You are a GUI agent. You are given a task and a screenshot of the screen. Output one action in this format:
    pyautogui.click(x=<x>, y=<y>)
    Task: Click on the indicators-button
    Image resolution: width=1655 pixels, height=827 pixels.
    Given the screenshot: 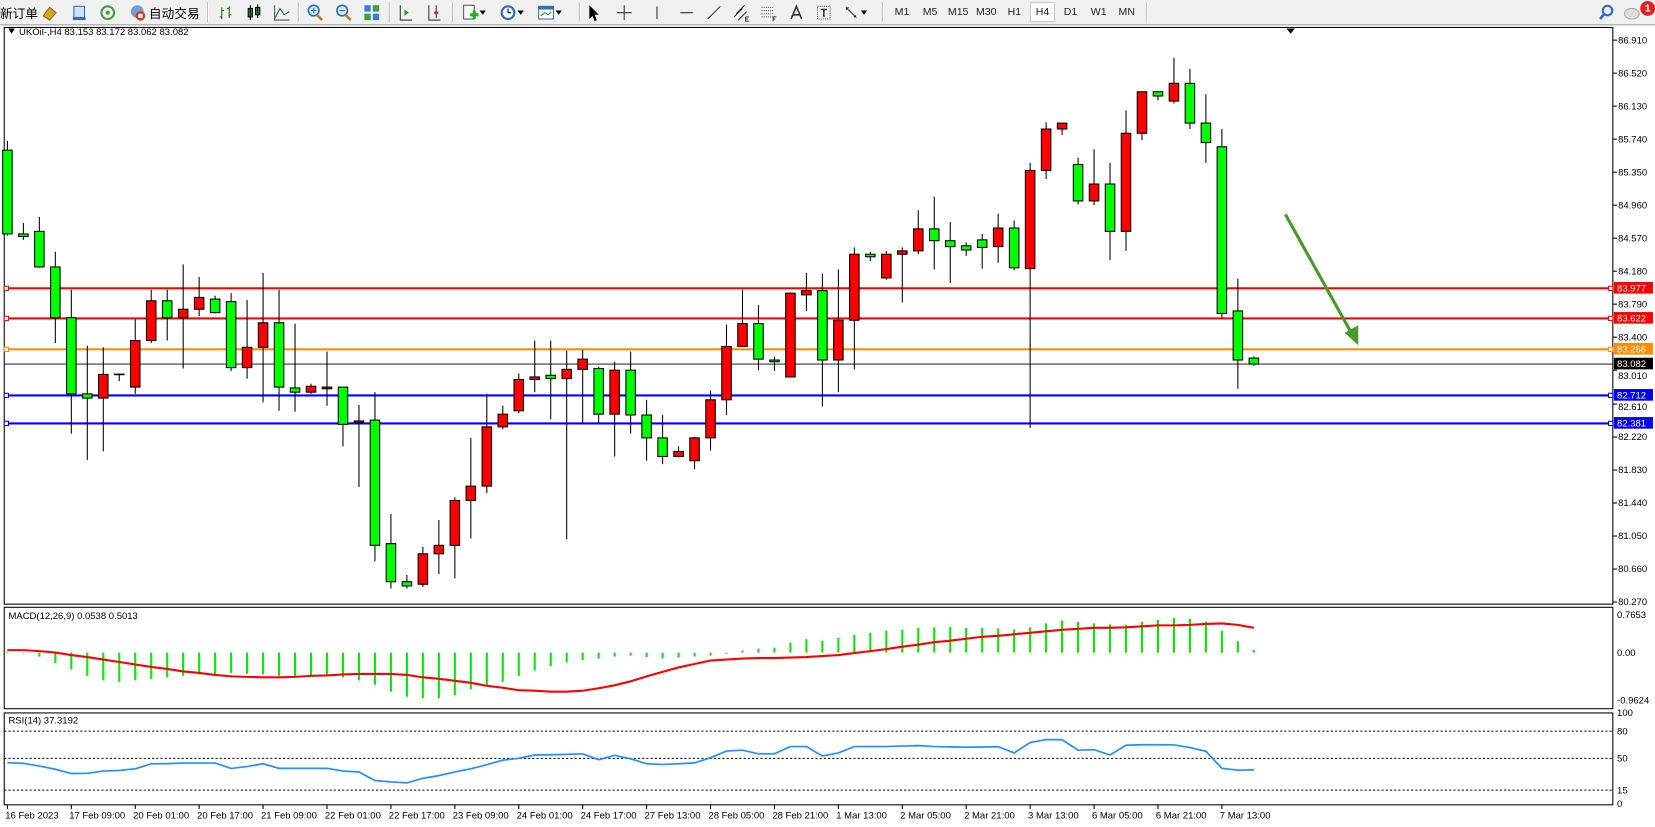 What is the action you would take?
    pyautogui.click(x=470, y=12)
    